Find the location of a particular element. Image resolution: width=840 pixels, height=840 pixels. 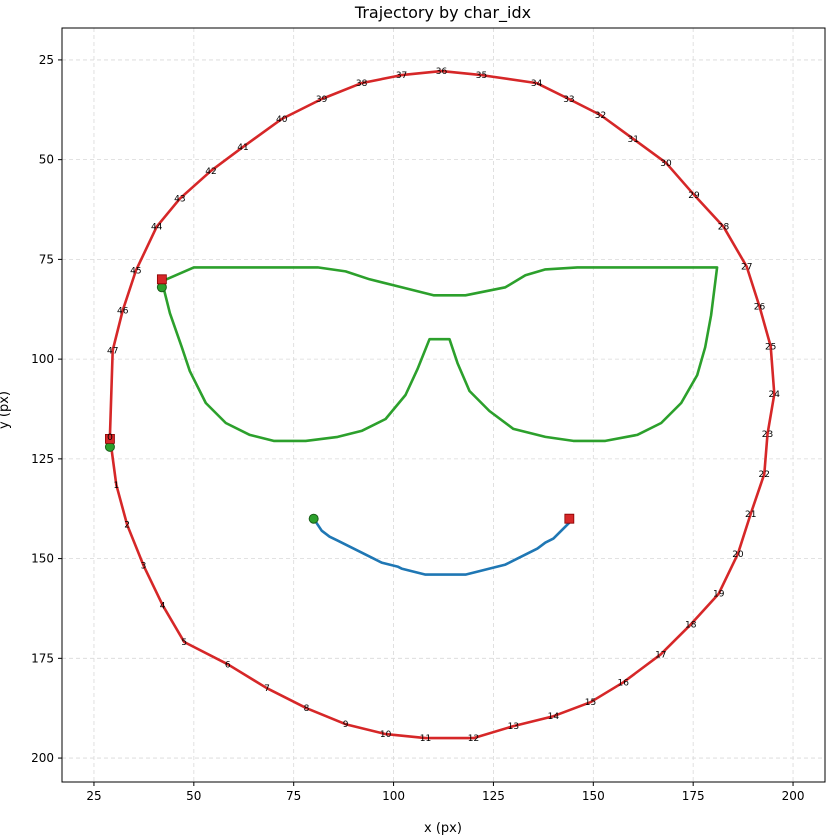

x-tick-label: 75 is located at coordinates (293, 796).